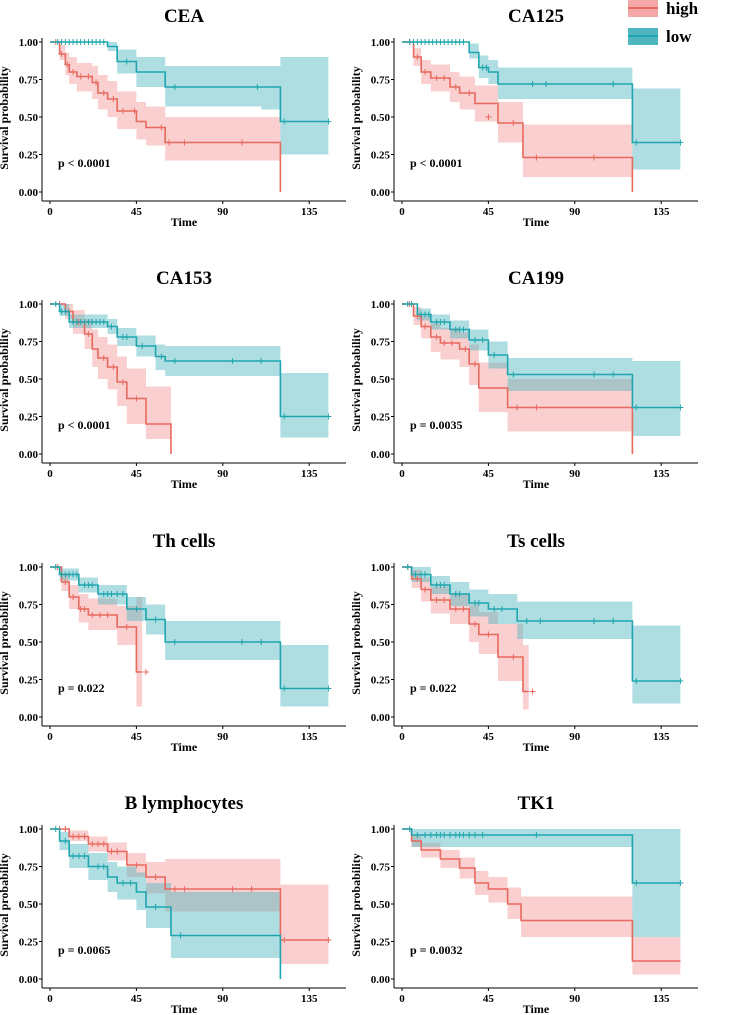 This screenshot has width=732, height=1015. I want to click on panel-title: Ts cells, so click(536, 541).